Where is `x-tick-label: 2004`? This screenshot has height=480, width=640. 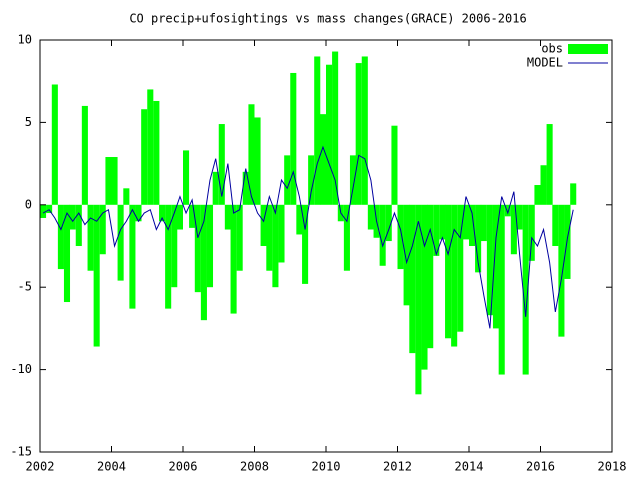 x-tick-label: 2004 is located at coordinates (111, 467).